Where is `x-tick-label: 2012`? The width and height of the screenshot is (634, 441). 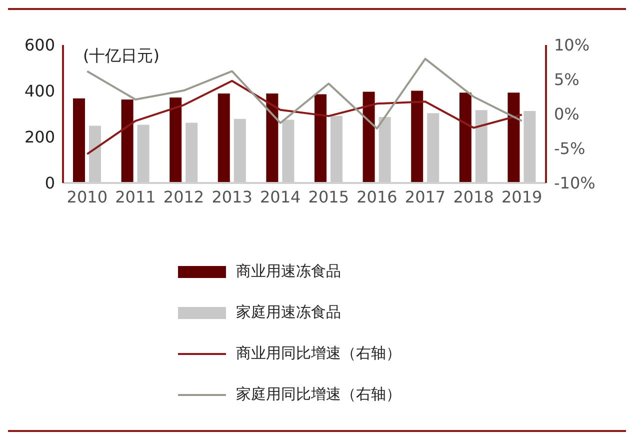
x-tick-label: 2012 is located at coordinates (183, 196).